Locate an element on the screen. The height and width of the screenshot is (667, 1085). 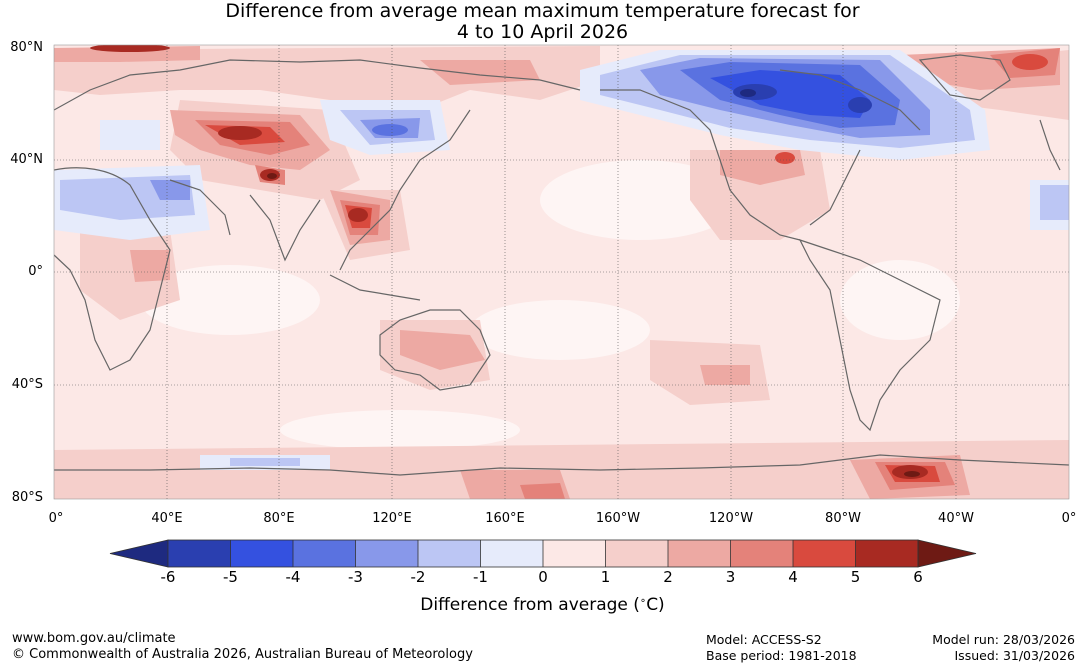
colorbar-tick-label: -6 is located at coordinates (168, 577).